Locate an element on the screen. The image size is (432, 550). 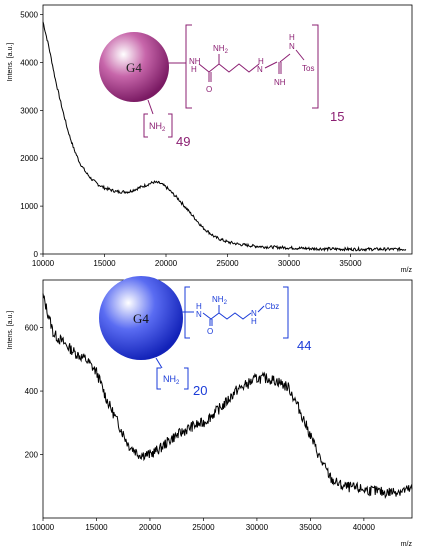
guanidine-bond-top is located at coordinates (271, 65).